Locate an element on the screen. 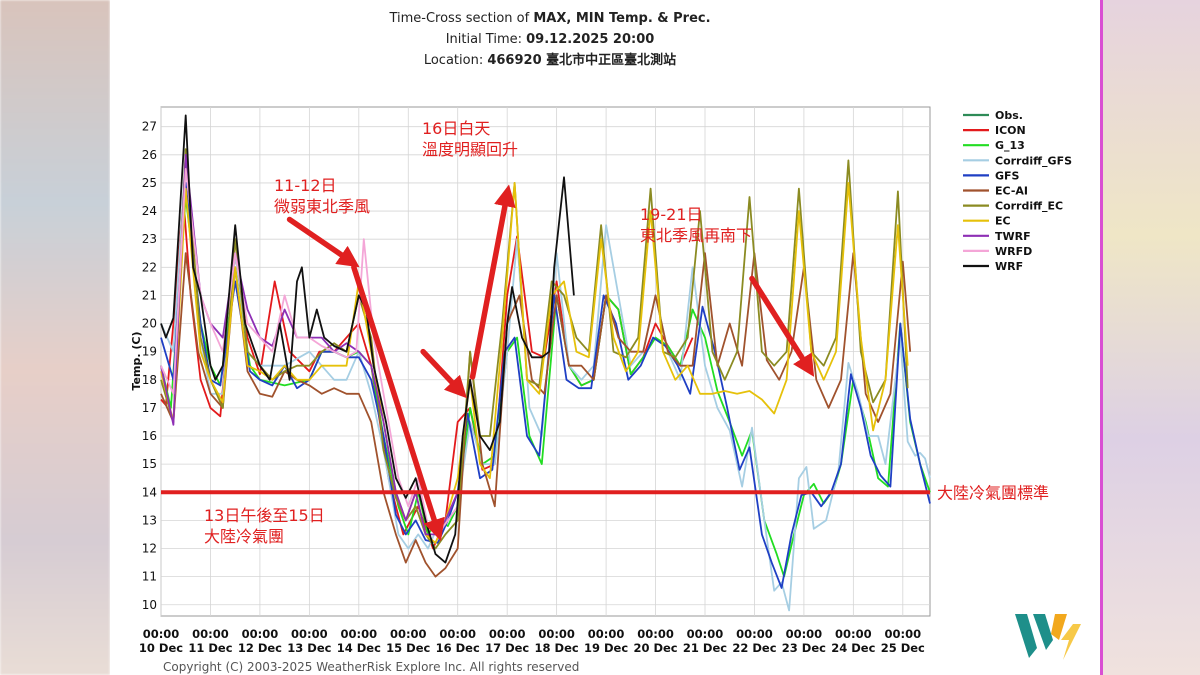  x-tick-date-label: 12 Dec is located at coordinates (260, 648).